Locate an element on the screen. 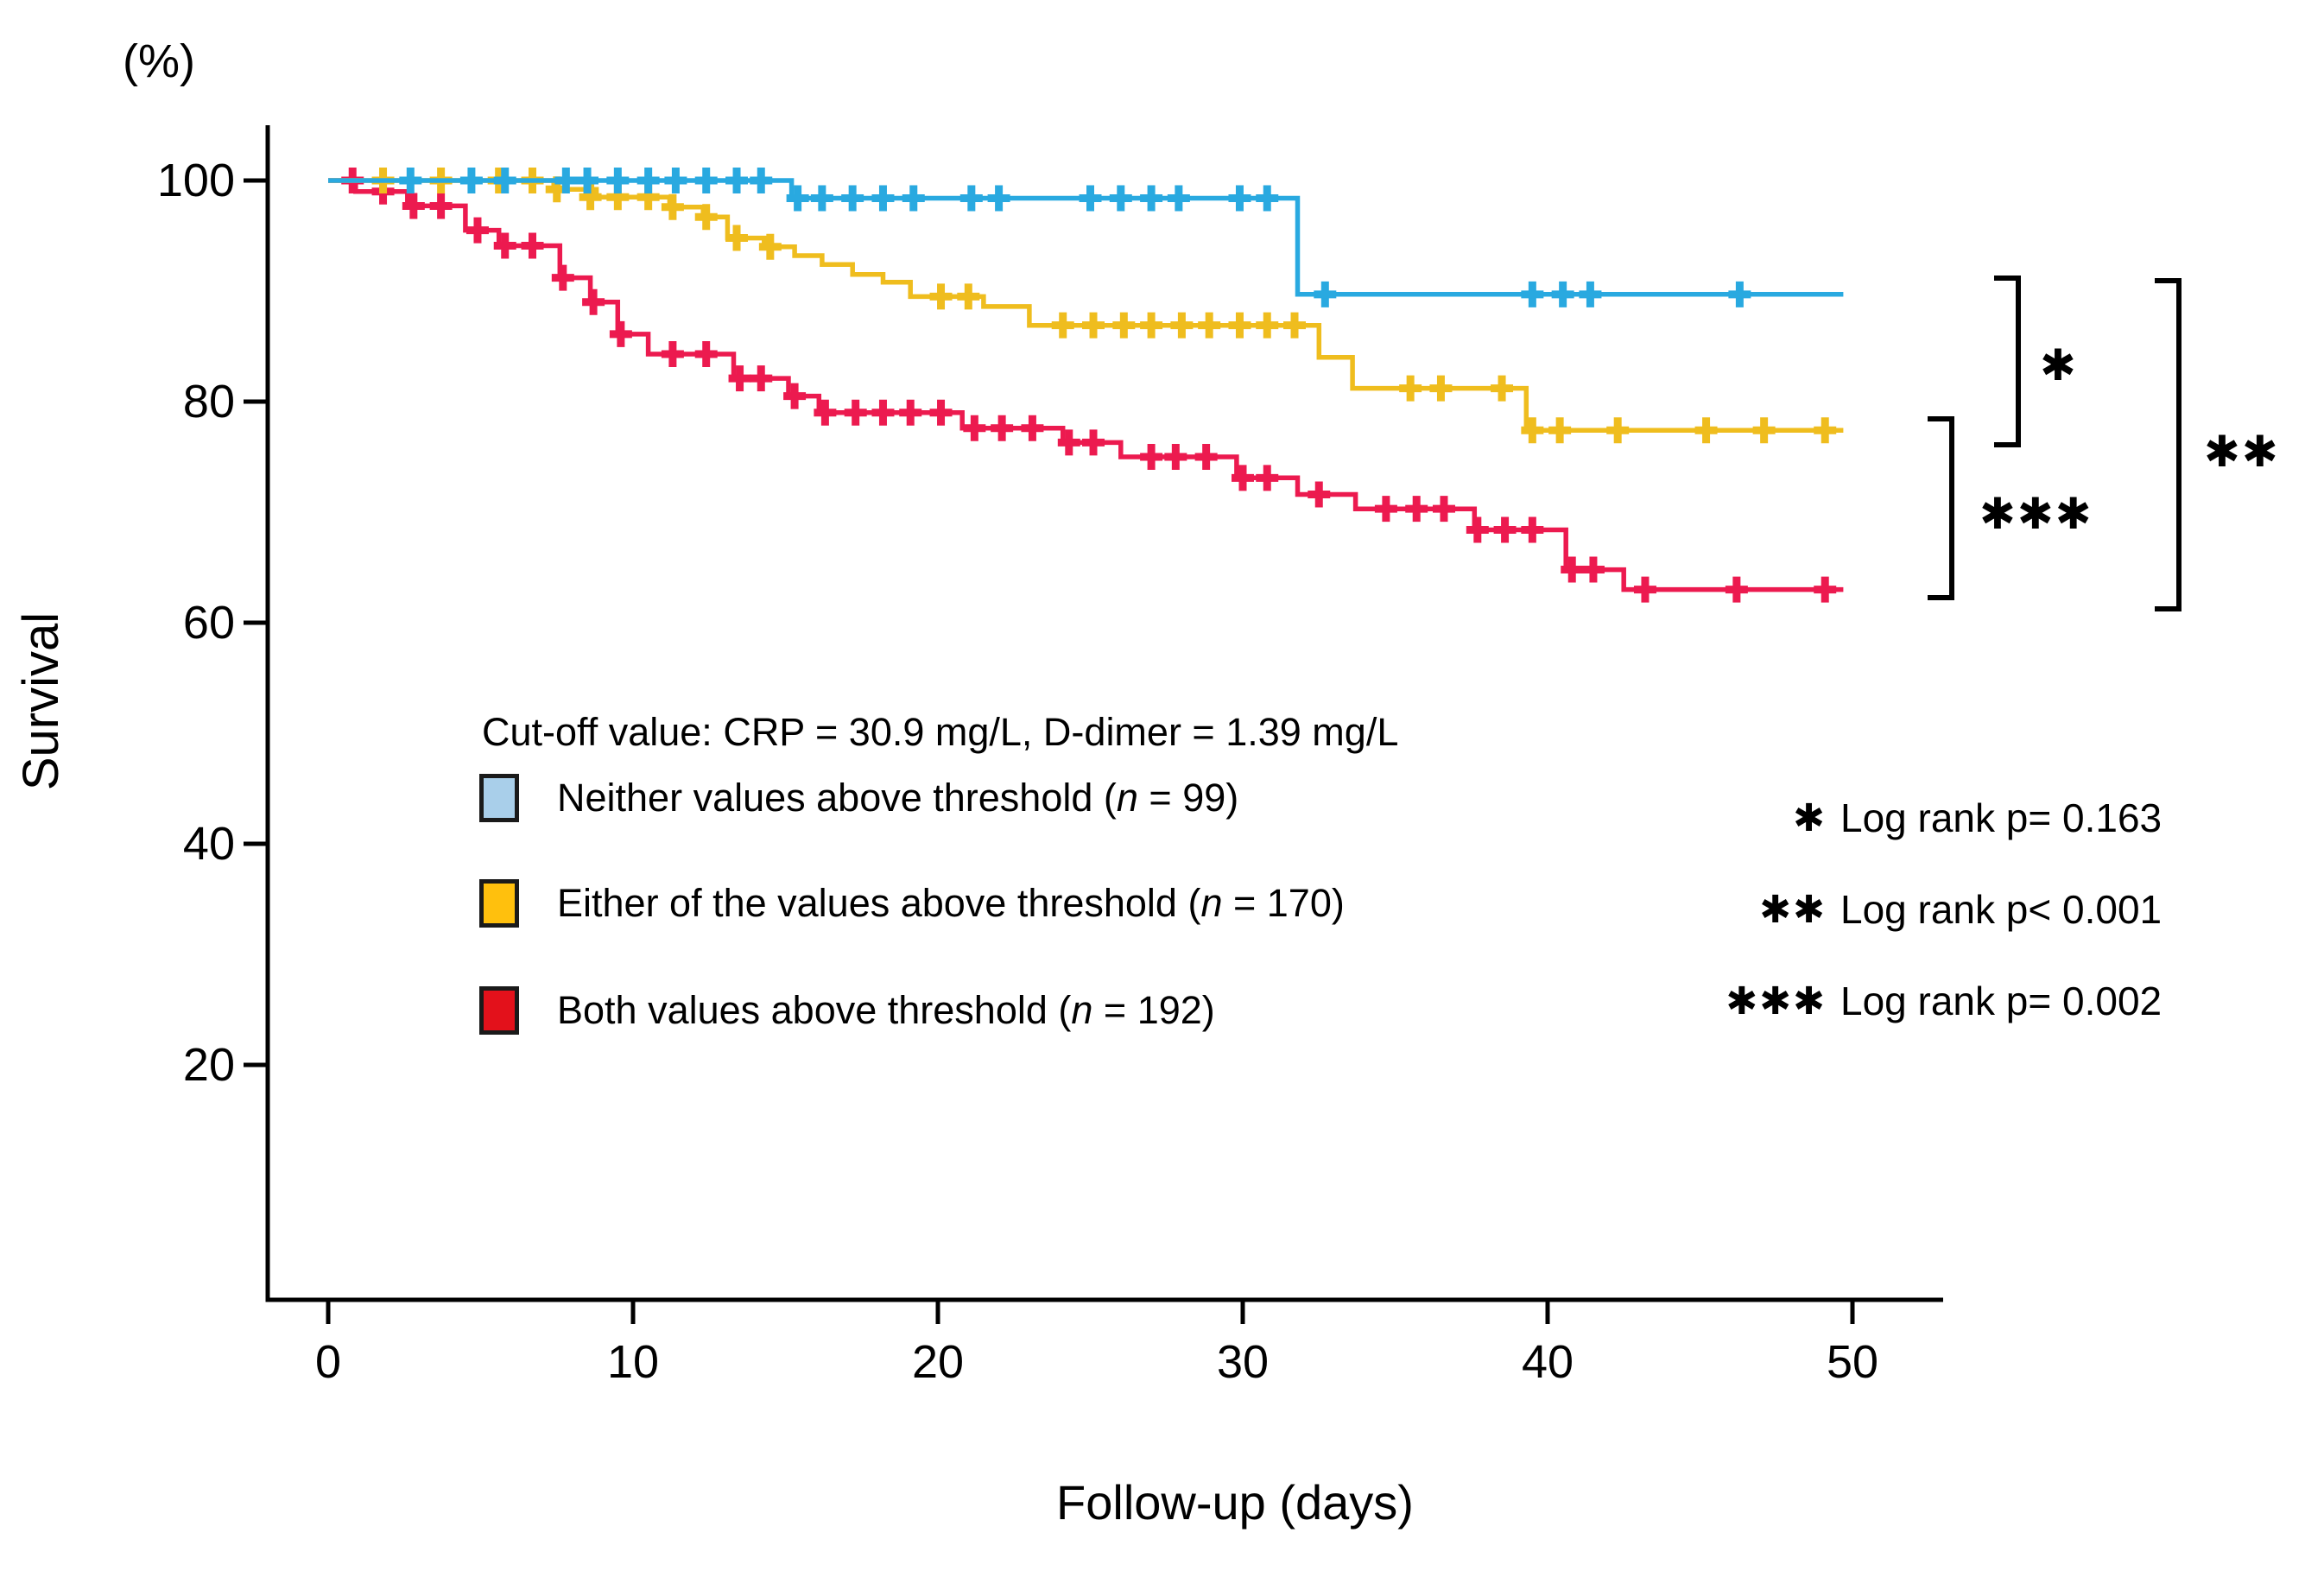  log-rank-label: Log rank p= 0.002 is located at coordinates (2001, 1001).